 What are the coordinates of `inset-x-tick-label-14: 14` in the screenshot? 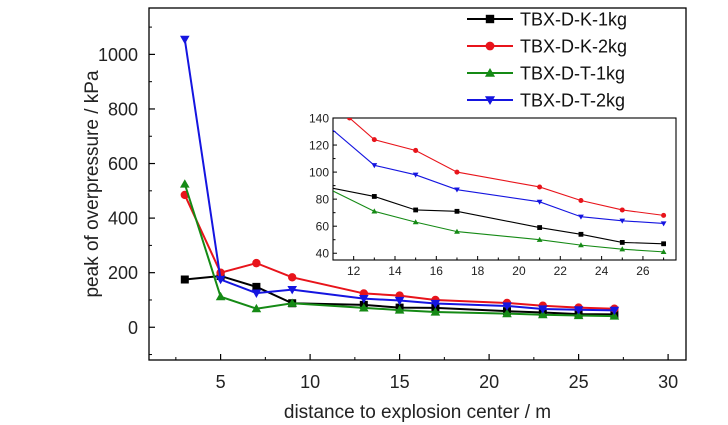 It's located at (395, 271).